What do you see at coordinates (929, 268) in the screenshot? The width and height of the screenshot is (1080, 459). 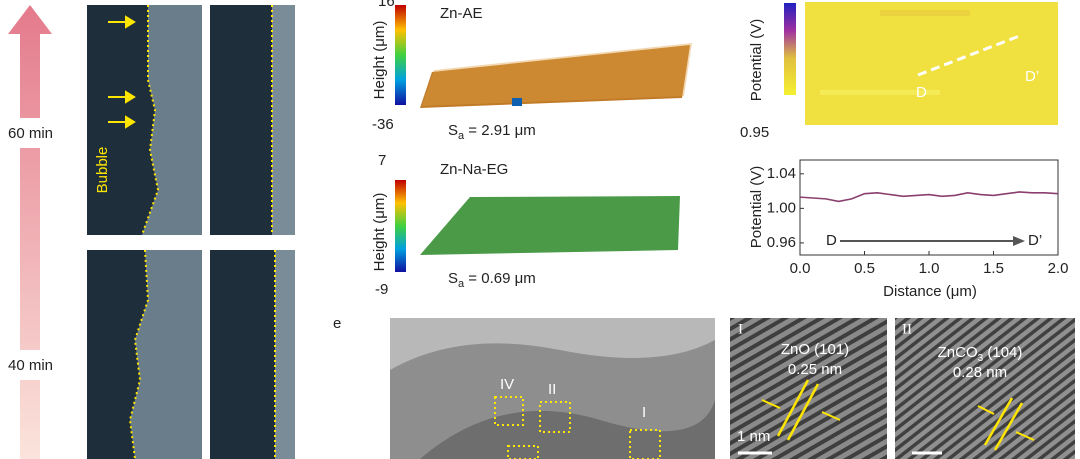 I see `x-tick-label: 1.0` at bounding box center [929, 268].